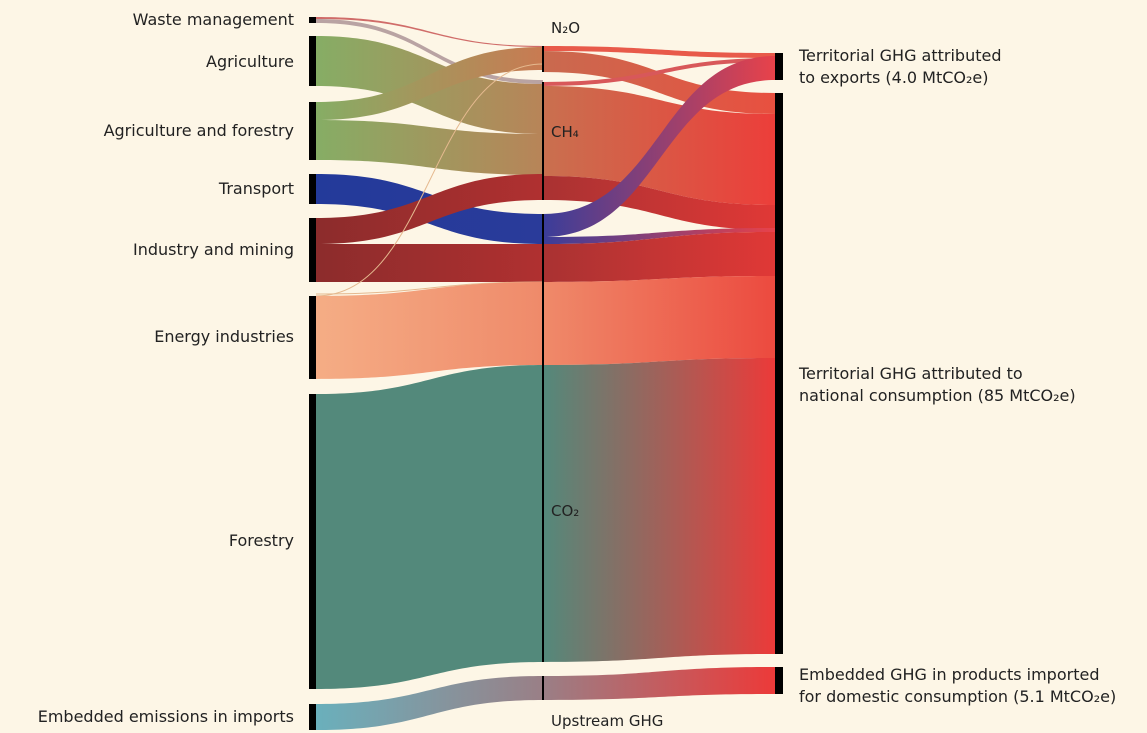 The image size is (1147, 733). I want to click on label-co2: CO₂, so click(565, 511).